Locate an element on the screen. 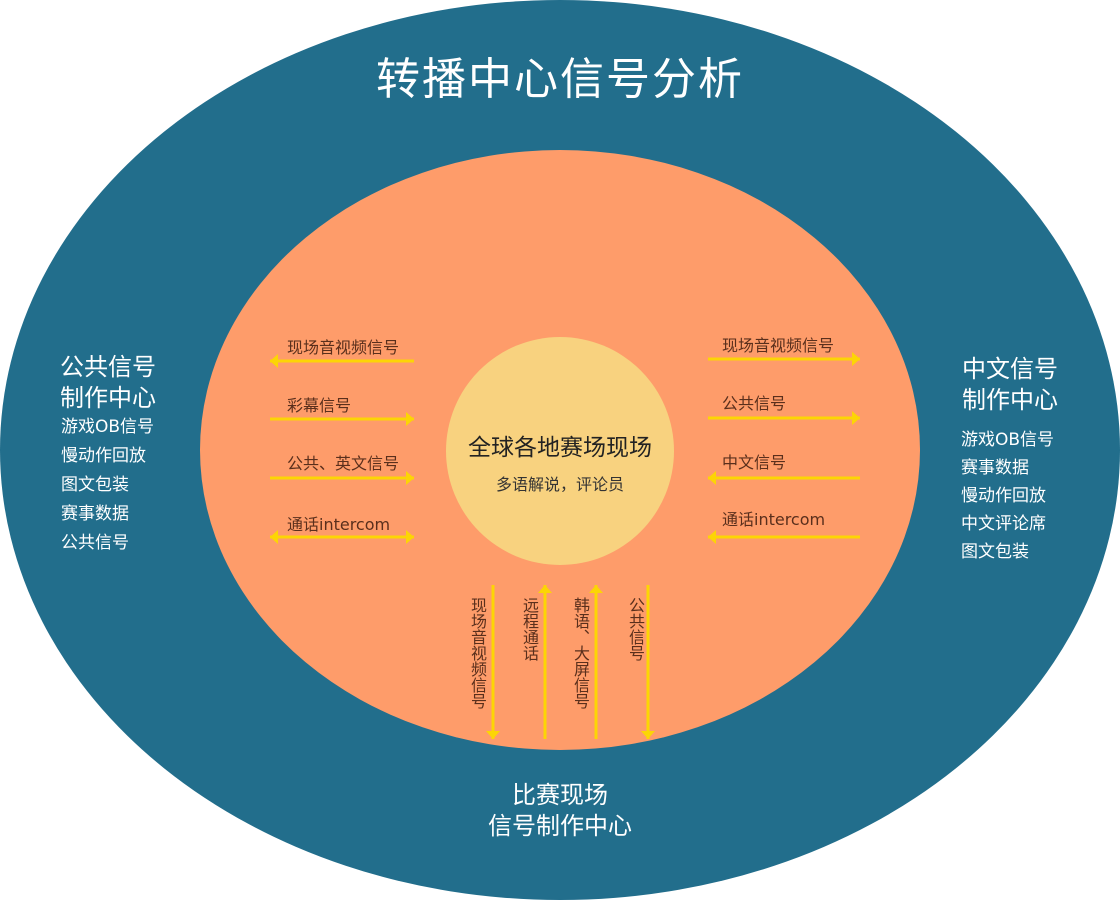  bottom-arrow-label: 公共信号 is located at coordinates (635, 629).